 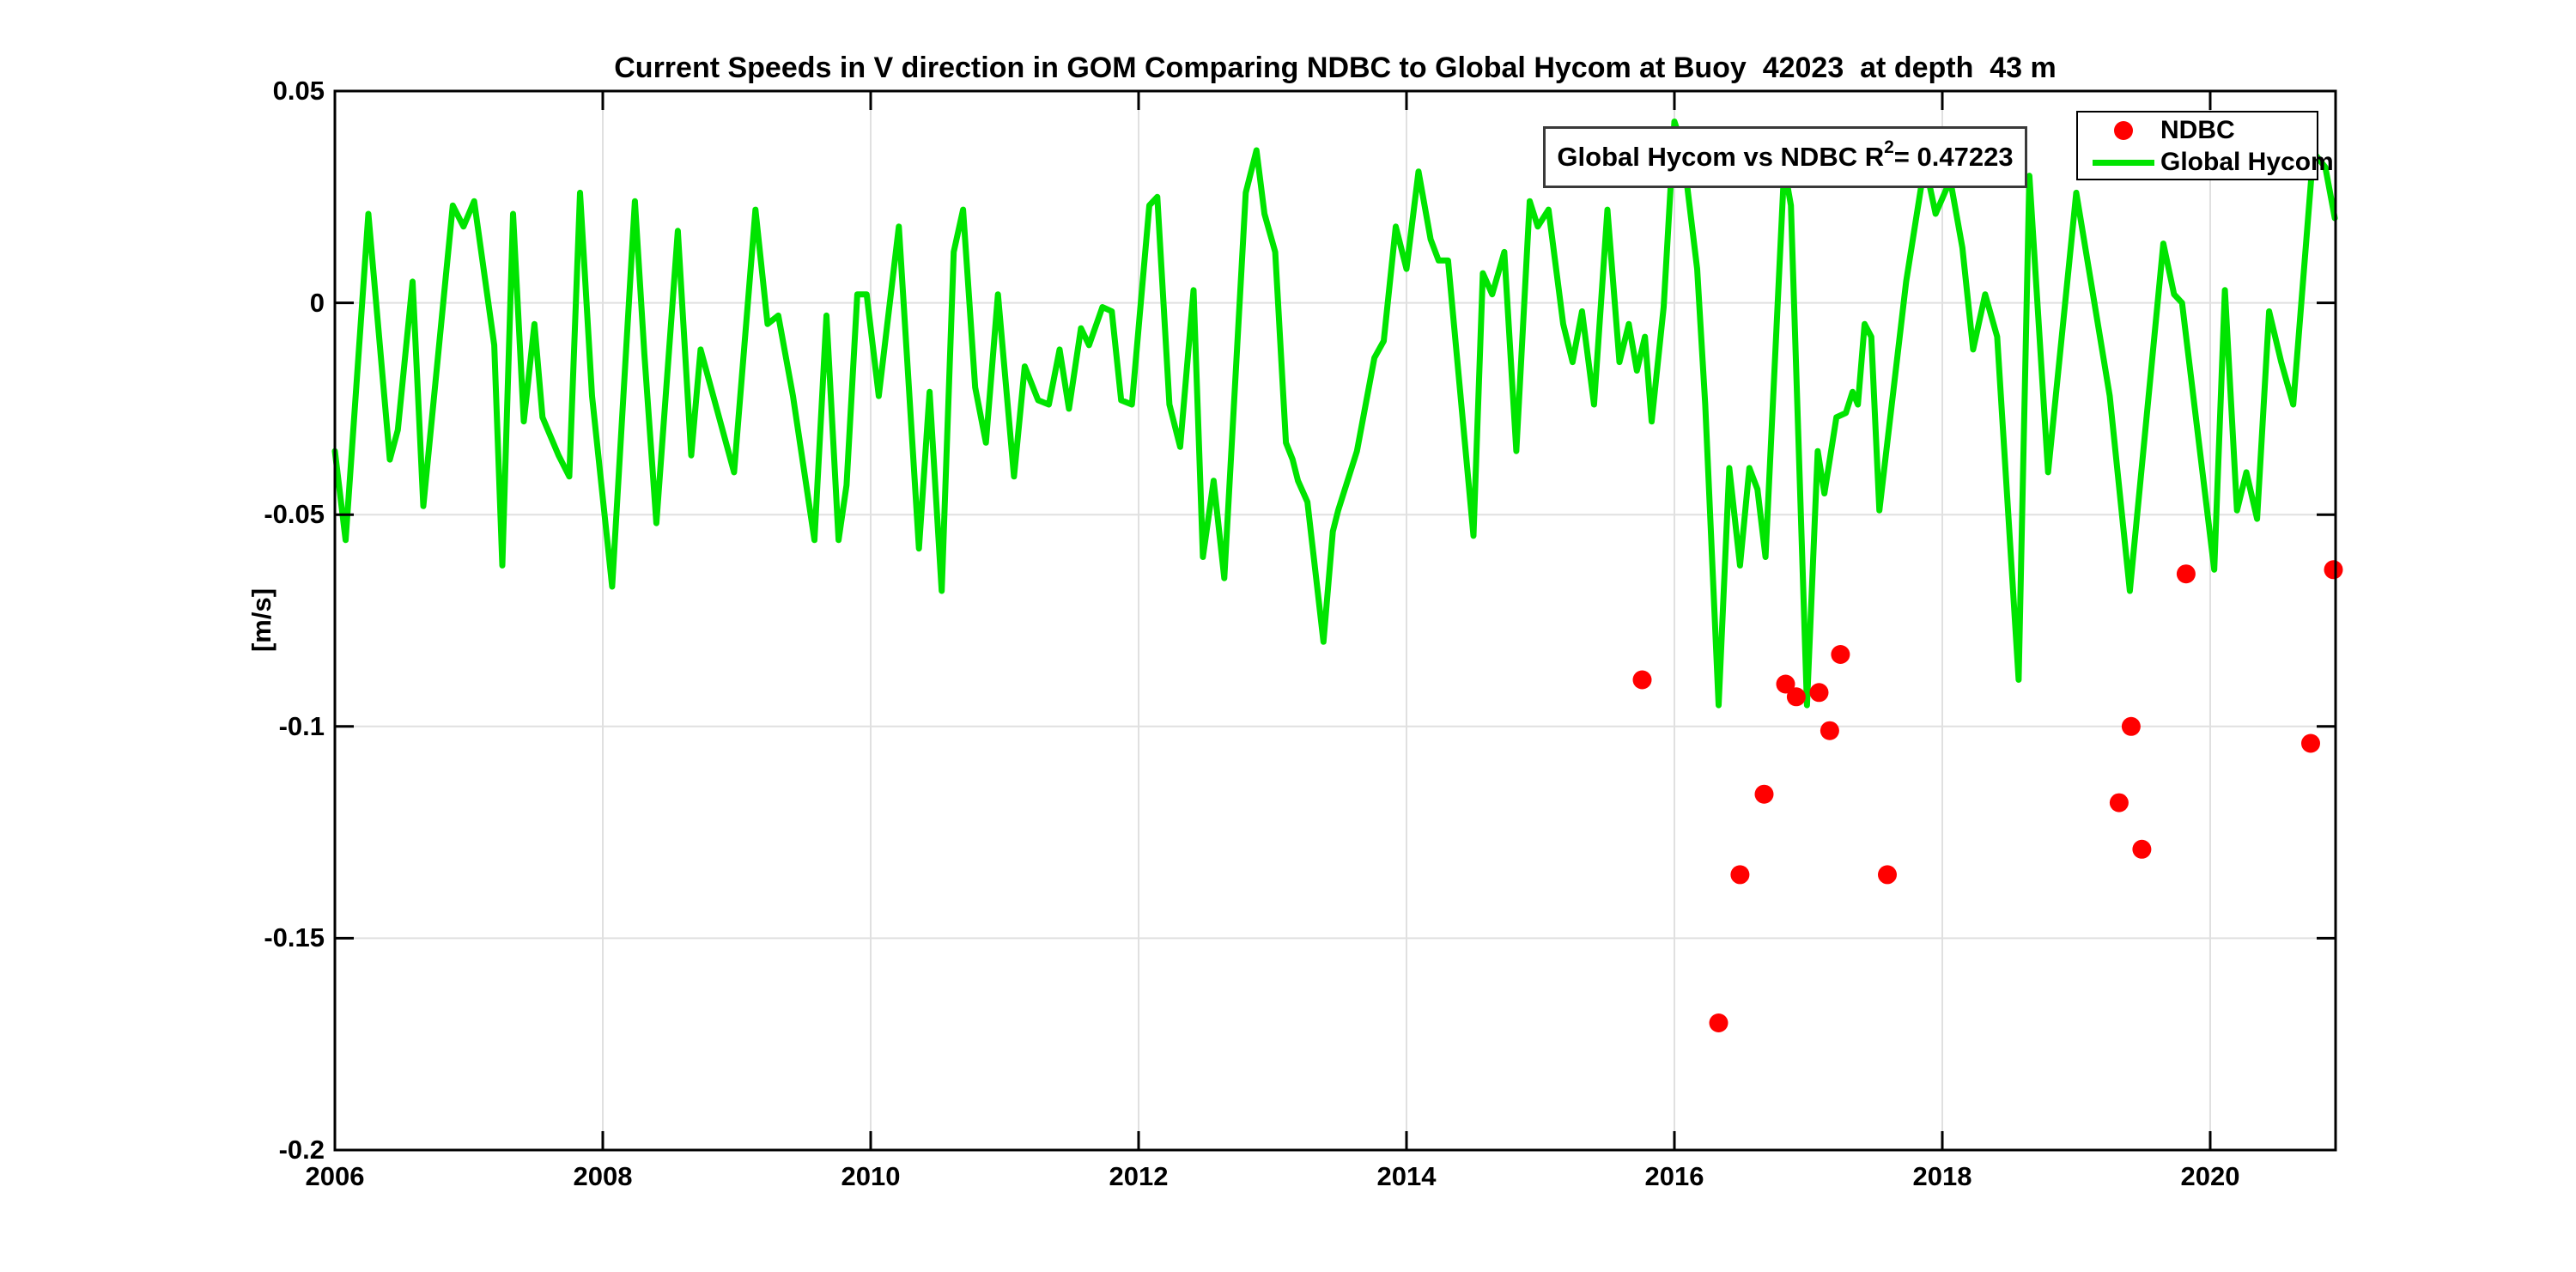 What do you see at coordinates (261, 620) in the screenshot?
I see `y-axis-label: [m/s]` at bounding box center [261, 620].